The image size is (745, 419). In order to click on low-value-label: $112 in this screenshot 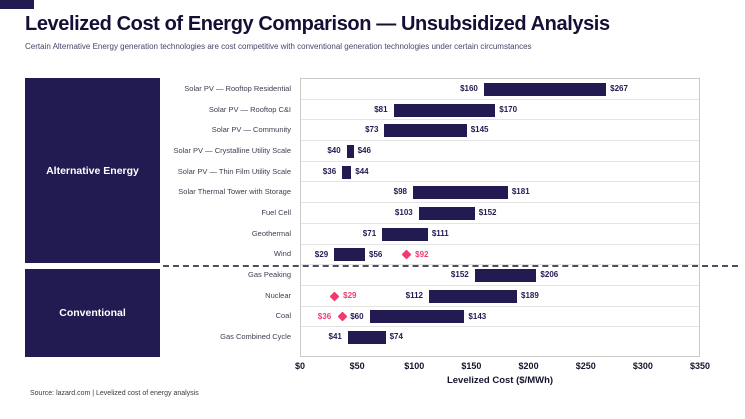, I will do `click(414, 295)`.